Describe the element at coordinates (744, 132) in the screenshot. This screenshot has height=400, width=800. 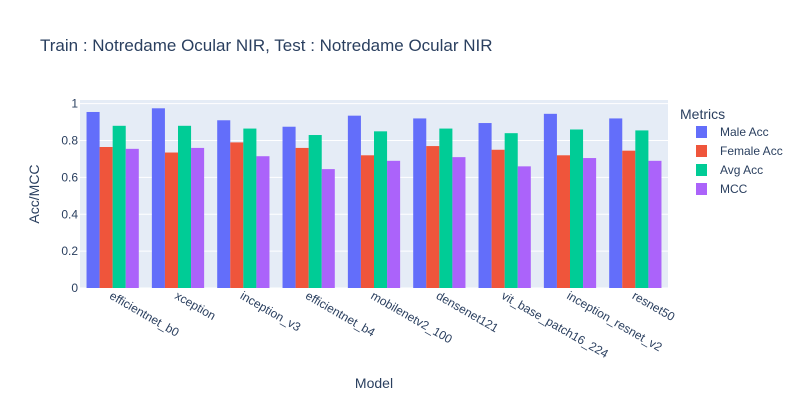
I see `legend-label: Male Acc` at that location.